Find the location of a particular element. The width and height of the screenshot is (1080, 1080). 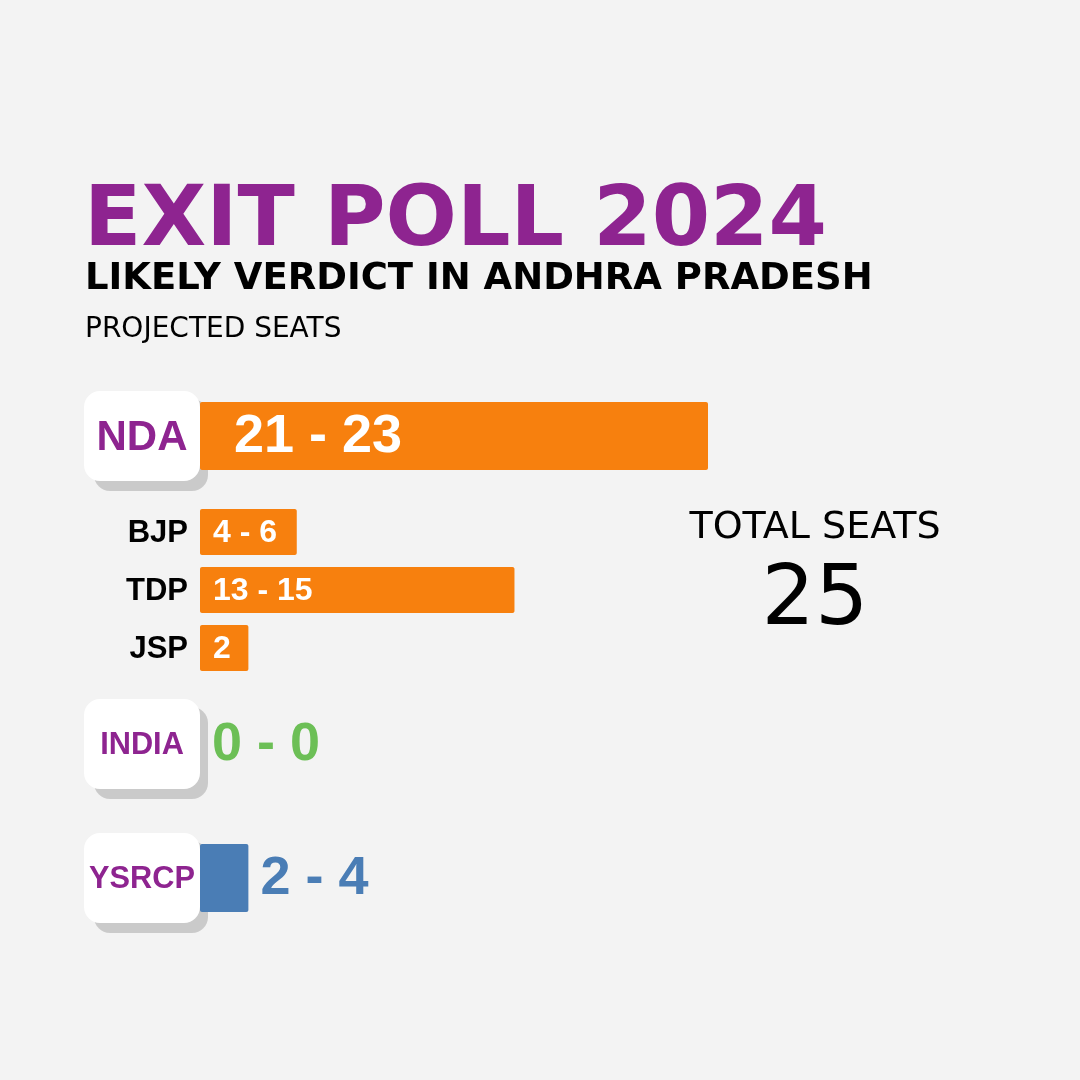

data-label: 21 - 23 is located at coordinates (318, 433).